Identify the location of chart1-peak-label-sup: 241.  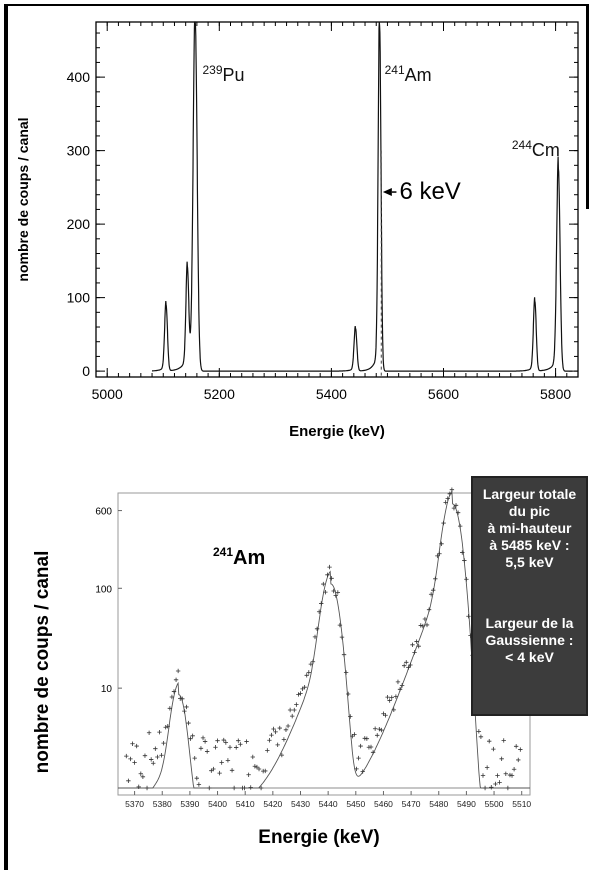
(395, 70).